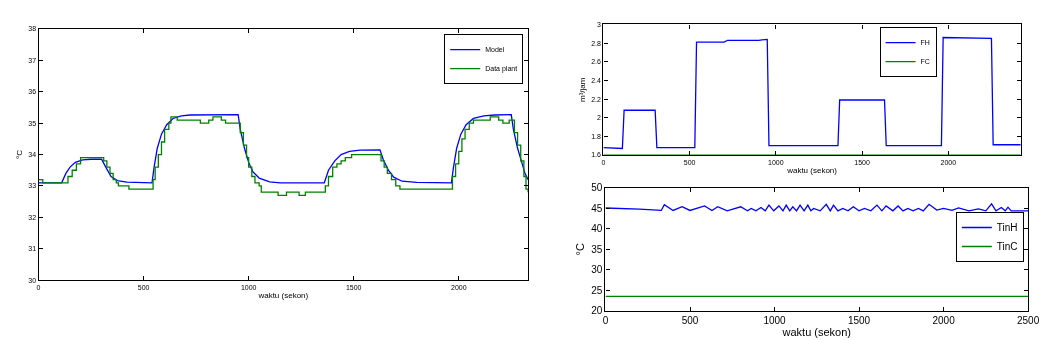  Describe the element at coordinates (944, 320) in the screenshot. I see `x-tick-label: 2000` at that location.